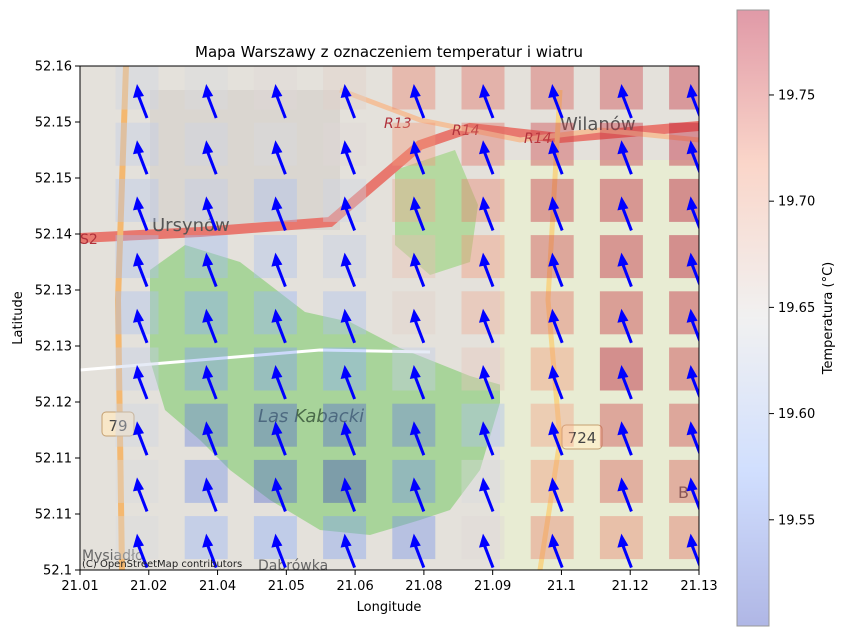 This screenshot has height=636, width=847. What do you see at coordinates (148, 586) in the screenshot?
I see `x-tick-label: 21.02` at bounding box center [148, 586].